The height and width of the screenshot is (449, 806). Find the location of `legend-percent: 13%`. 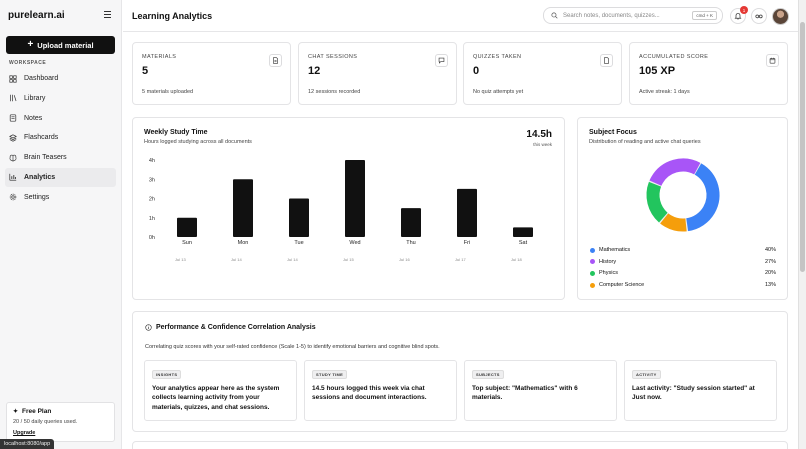

legend-percent: 13% is located at coordinates (770, 285).